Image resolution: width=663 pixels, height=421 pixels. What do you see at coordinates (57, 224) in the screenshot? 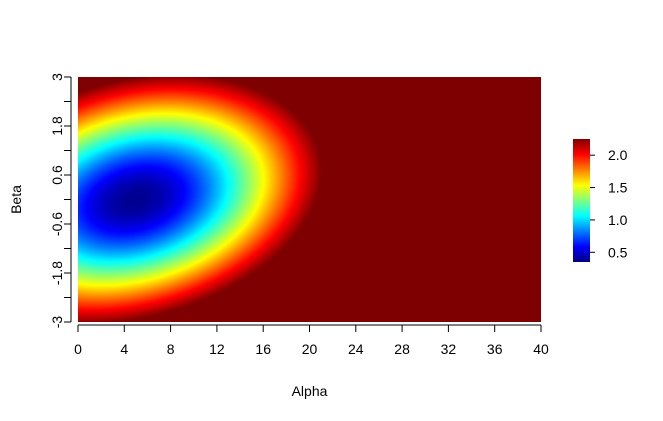
I see `y-tick-label: -0.6` at bounding box center [57, 224].